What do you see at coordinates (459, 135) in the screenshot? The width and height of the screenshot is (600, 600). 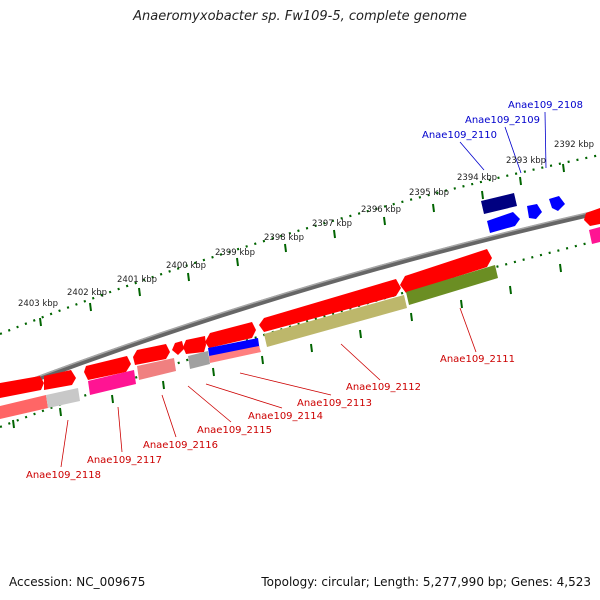 I see `gene-label: Anae109_2110` at bounding box center [459, 135].